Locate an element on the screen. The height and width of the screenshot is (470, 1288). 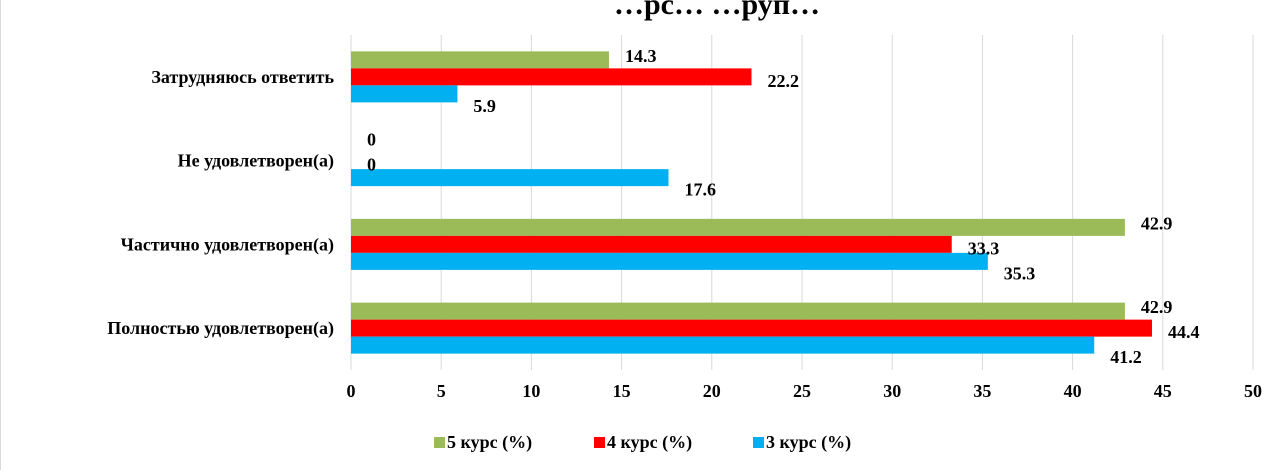
x-axis-ticks: 0 5 10 15 20 25 30 35 40 45 50 is located at coordinates (805, 391).